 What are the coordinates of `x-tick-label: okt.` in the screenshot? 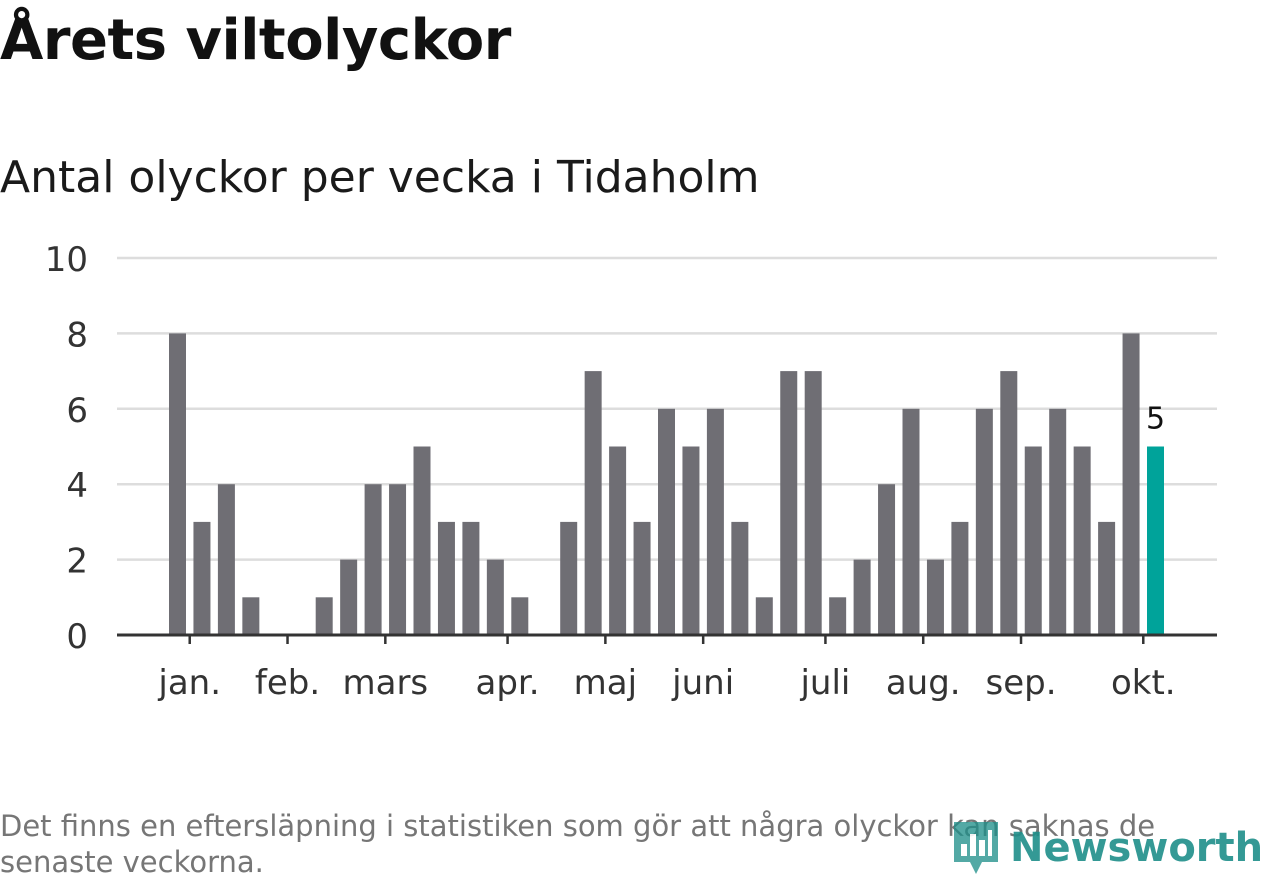 It's located at (1143, 683).